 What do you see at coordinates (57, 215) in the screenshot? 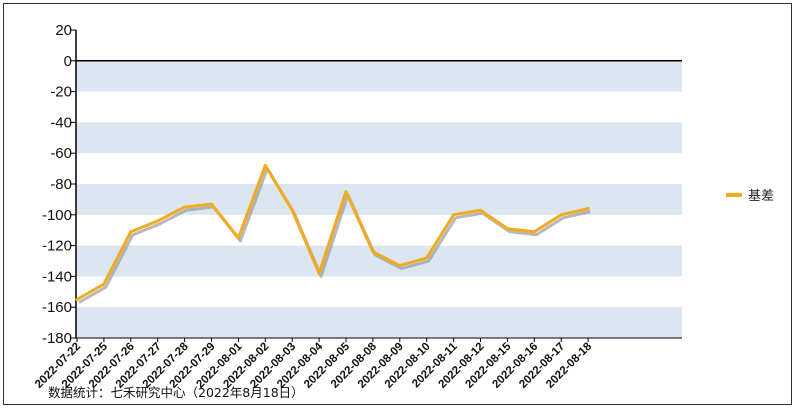
I see `y-tick-label: -100` at bounding box center [57, 215].